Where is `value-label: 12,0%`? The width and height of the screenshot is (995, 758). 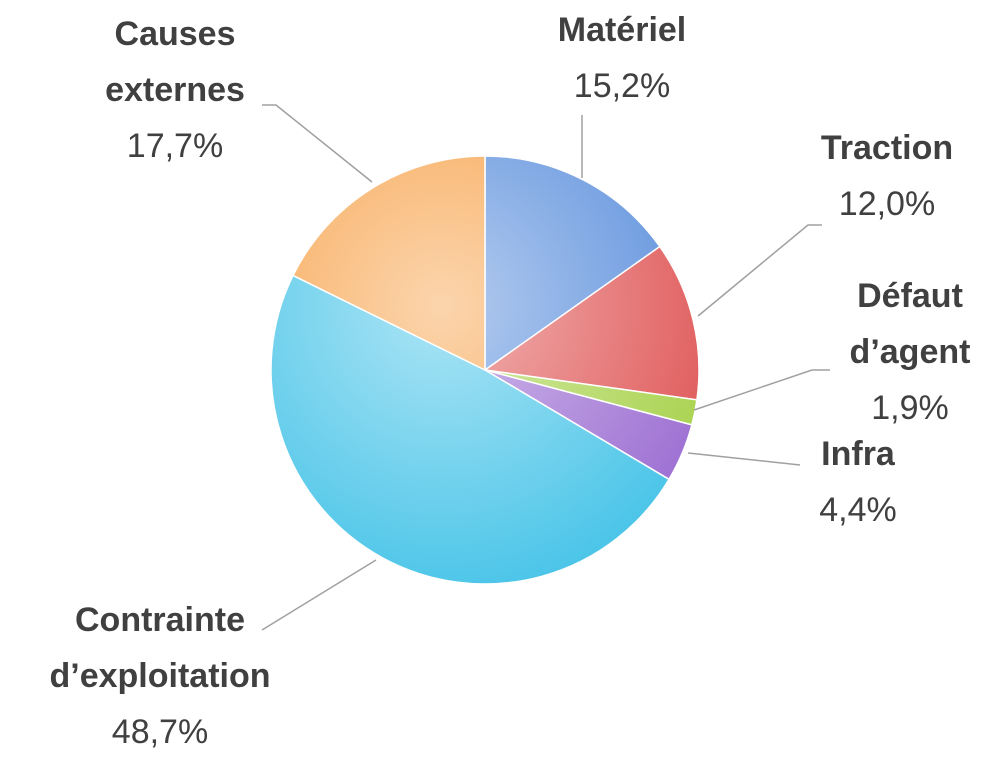
value-label: 12,0% is located at coordinates (887, 204).